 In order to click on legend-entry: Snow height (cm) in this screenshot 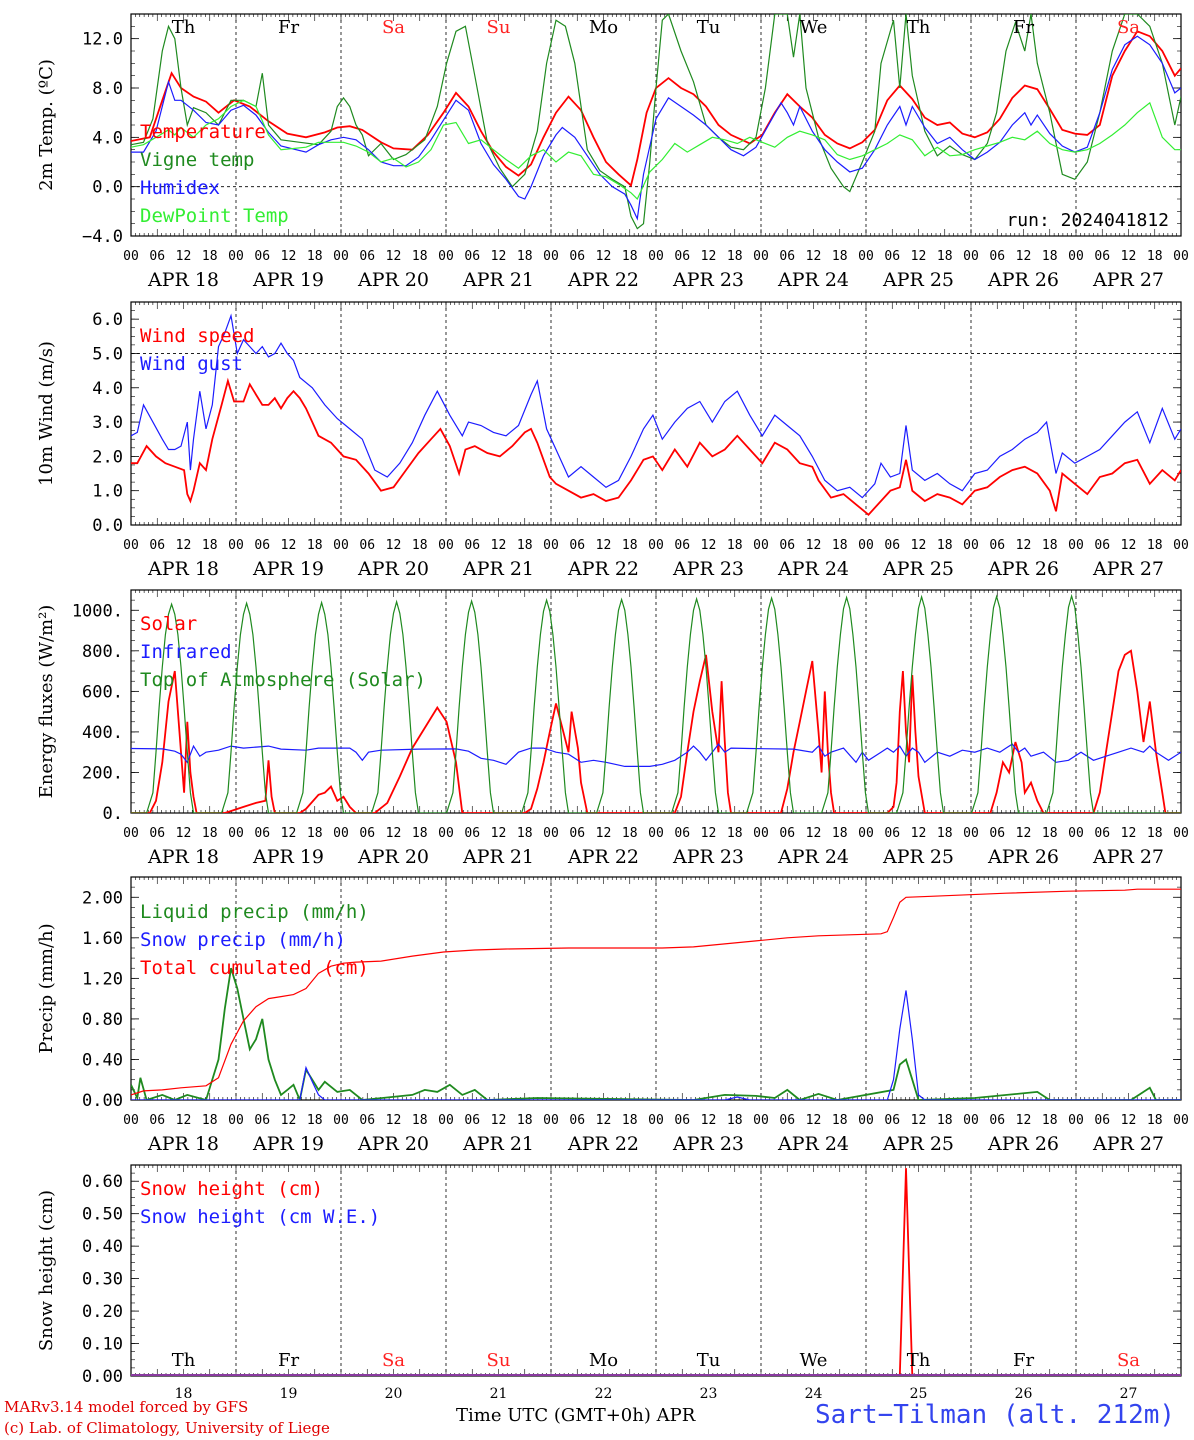, I will do `click(231, 1189)`.